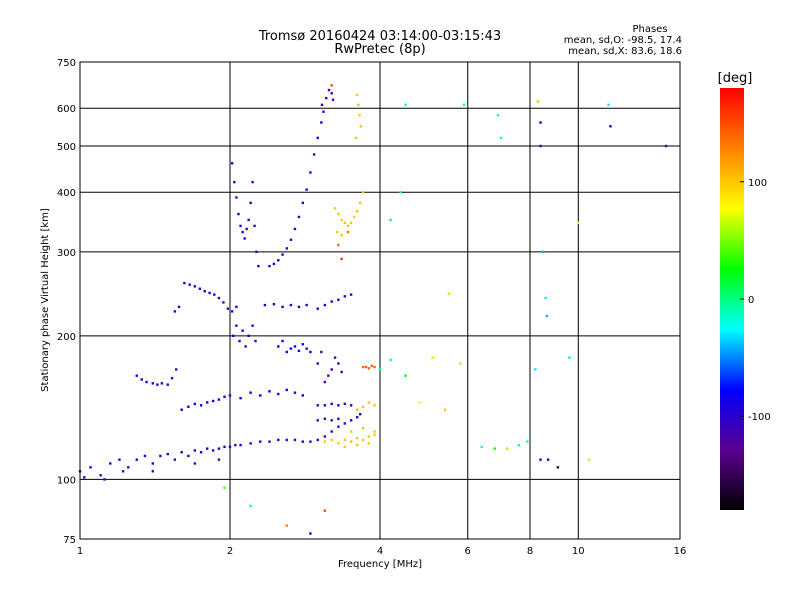  Describe the element at coordinates (623, 40) in the screenshot. I see `legend-line-o: mean, sd,O: -98.5, 17.4` at that location.